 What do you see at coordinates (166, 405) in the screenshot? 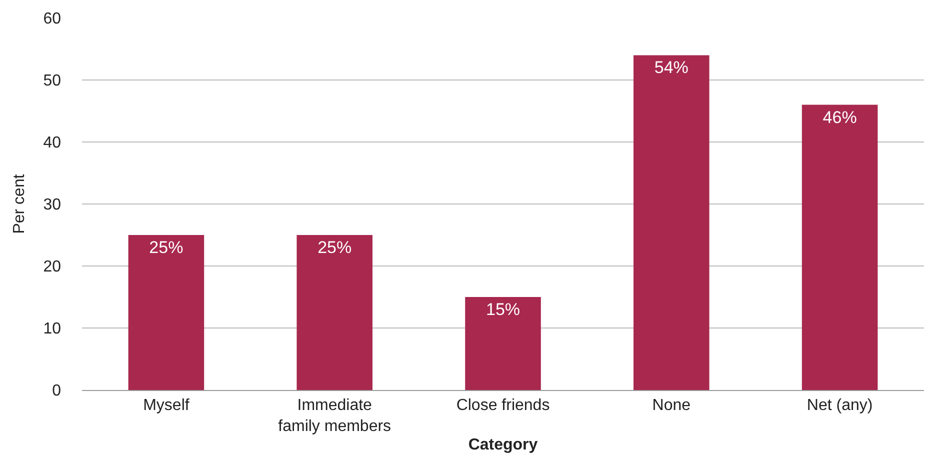
I see `x-tick-label: Myself` at bounding box center [166, 405].